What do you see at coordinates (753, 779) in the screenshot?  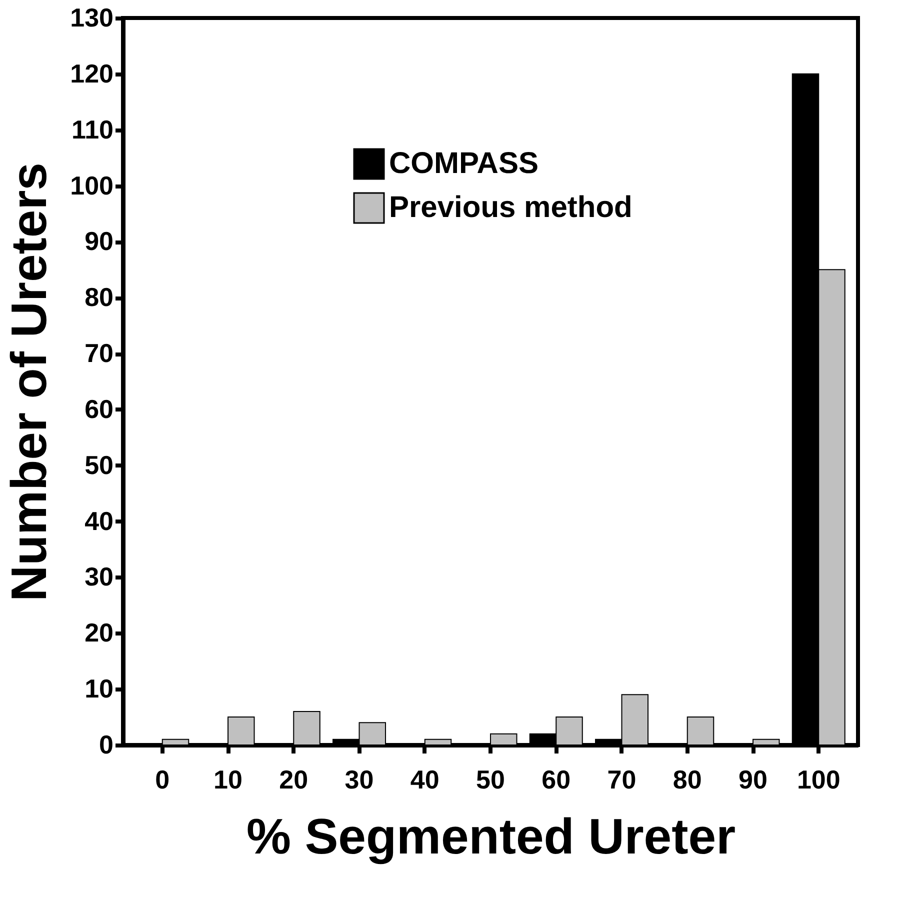 I see `x-tick-label: 90` at bounding box center [753, 779].